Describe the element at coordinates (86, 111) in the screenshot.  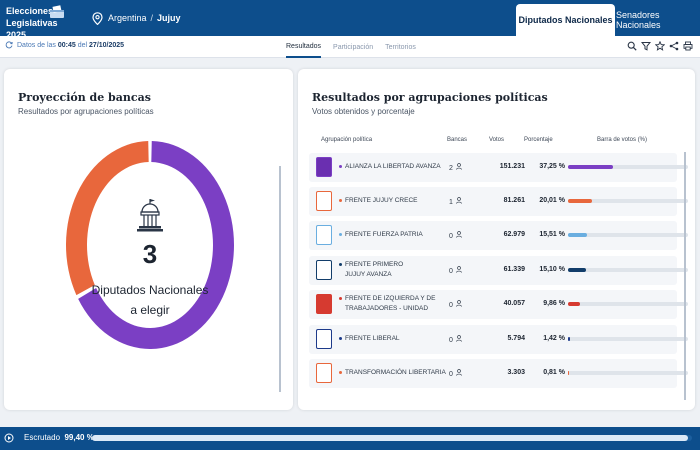
I see `seat-projection-subtitle: Resultados por agrupaciones políticas` at that location.